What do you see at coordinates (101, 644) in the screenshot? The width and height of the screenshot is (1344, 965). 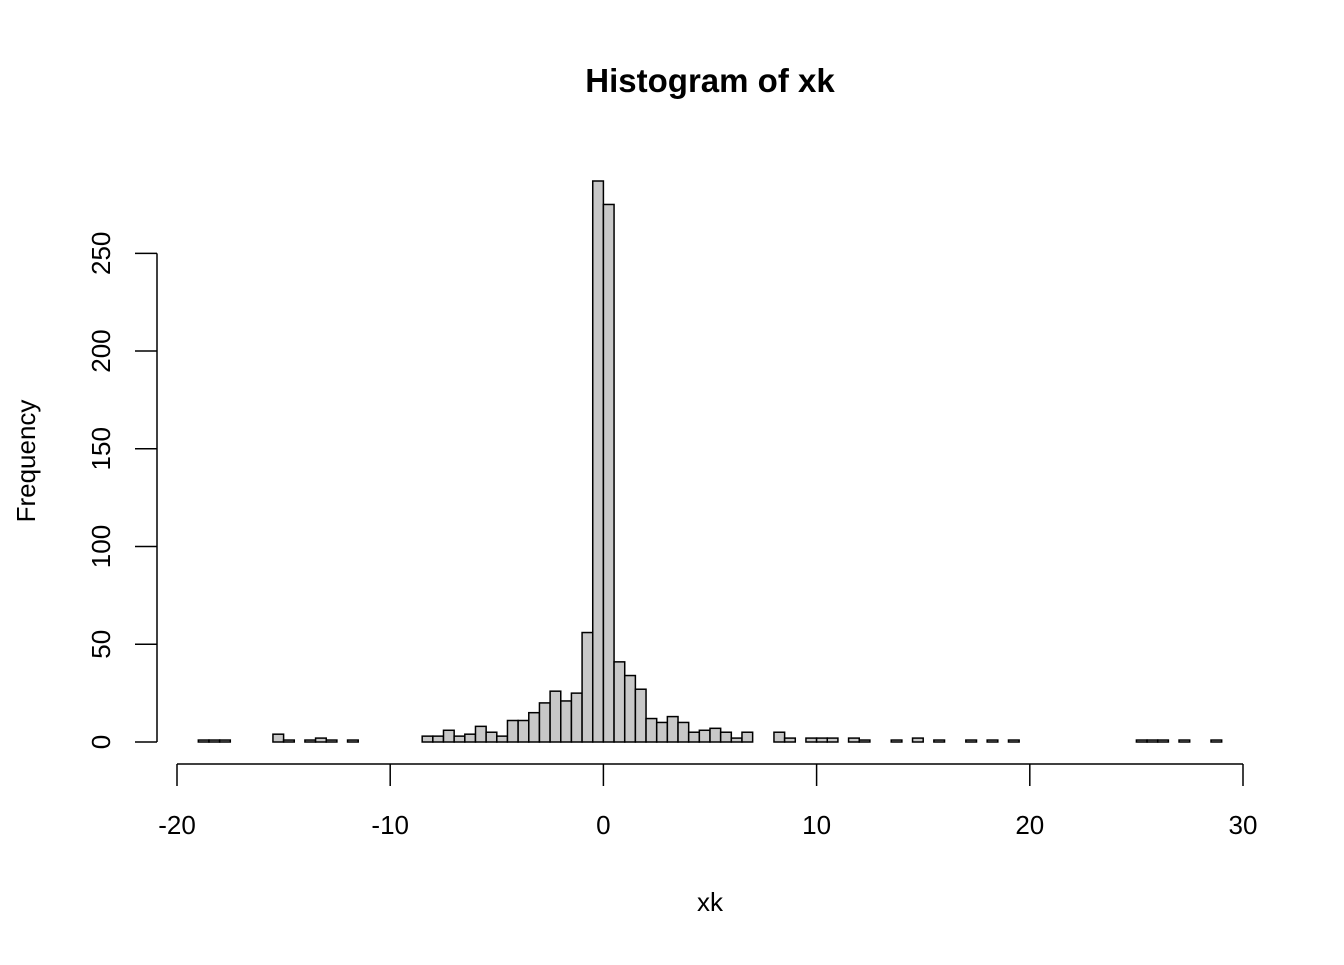 I see `y-tick-label: 50` at bounding box center [101, 644].